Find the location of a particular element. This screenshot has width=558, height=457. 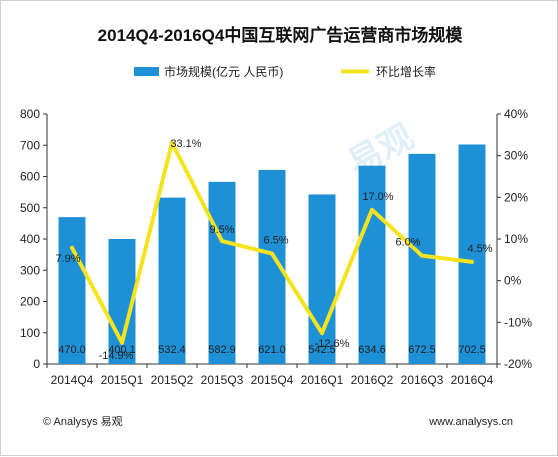

bar-value-label: 702.5 is located at coordinates (472, 350).